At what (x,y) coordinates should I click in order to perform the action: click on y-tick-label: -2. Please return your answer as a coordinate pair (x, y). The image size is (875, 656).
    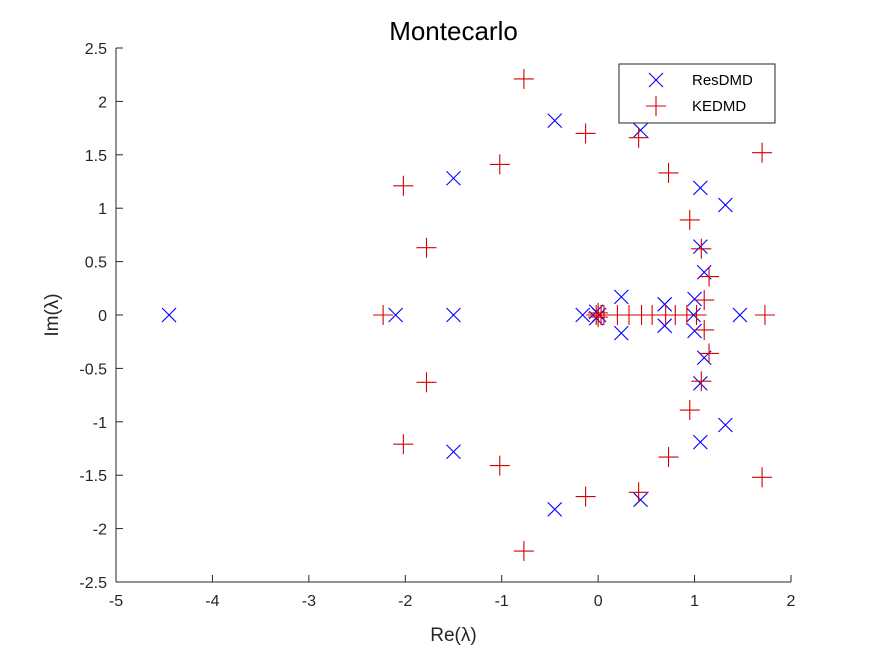
    Looking at the image, I should click on (100, 530).